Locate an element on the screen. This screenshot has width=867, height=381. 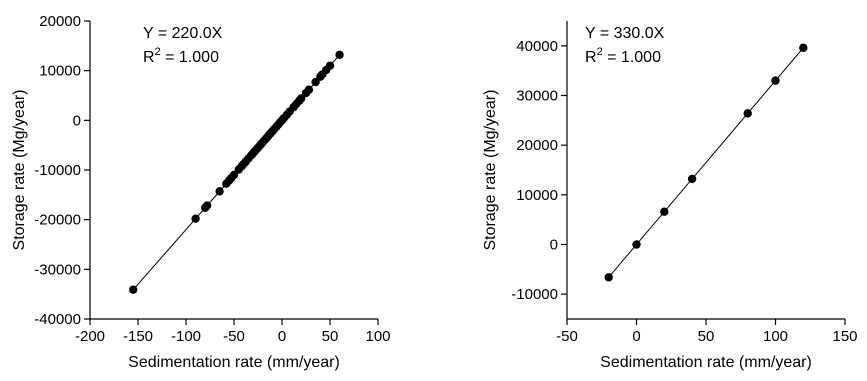
regression-equation: Y = 220.0X is located at coordinates (183, 33).